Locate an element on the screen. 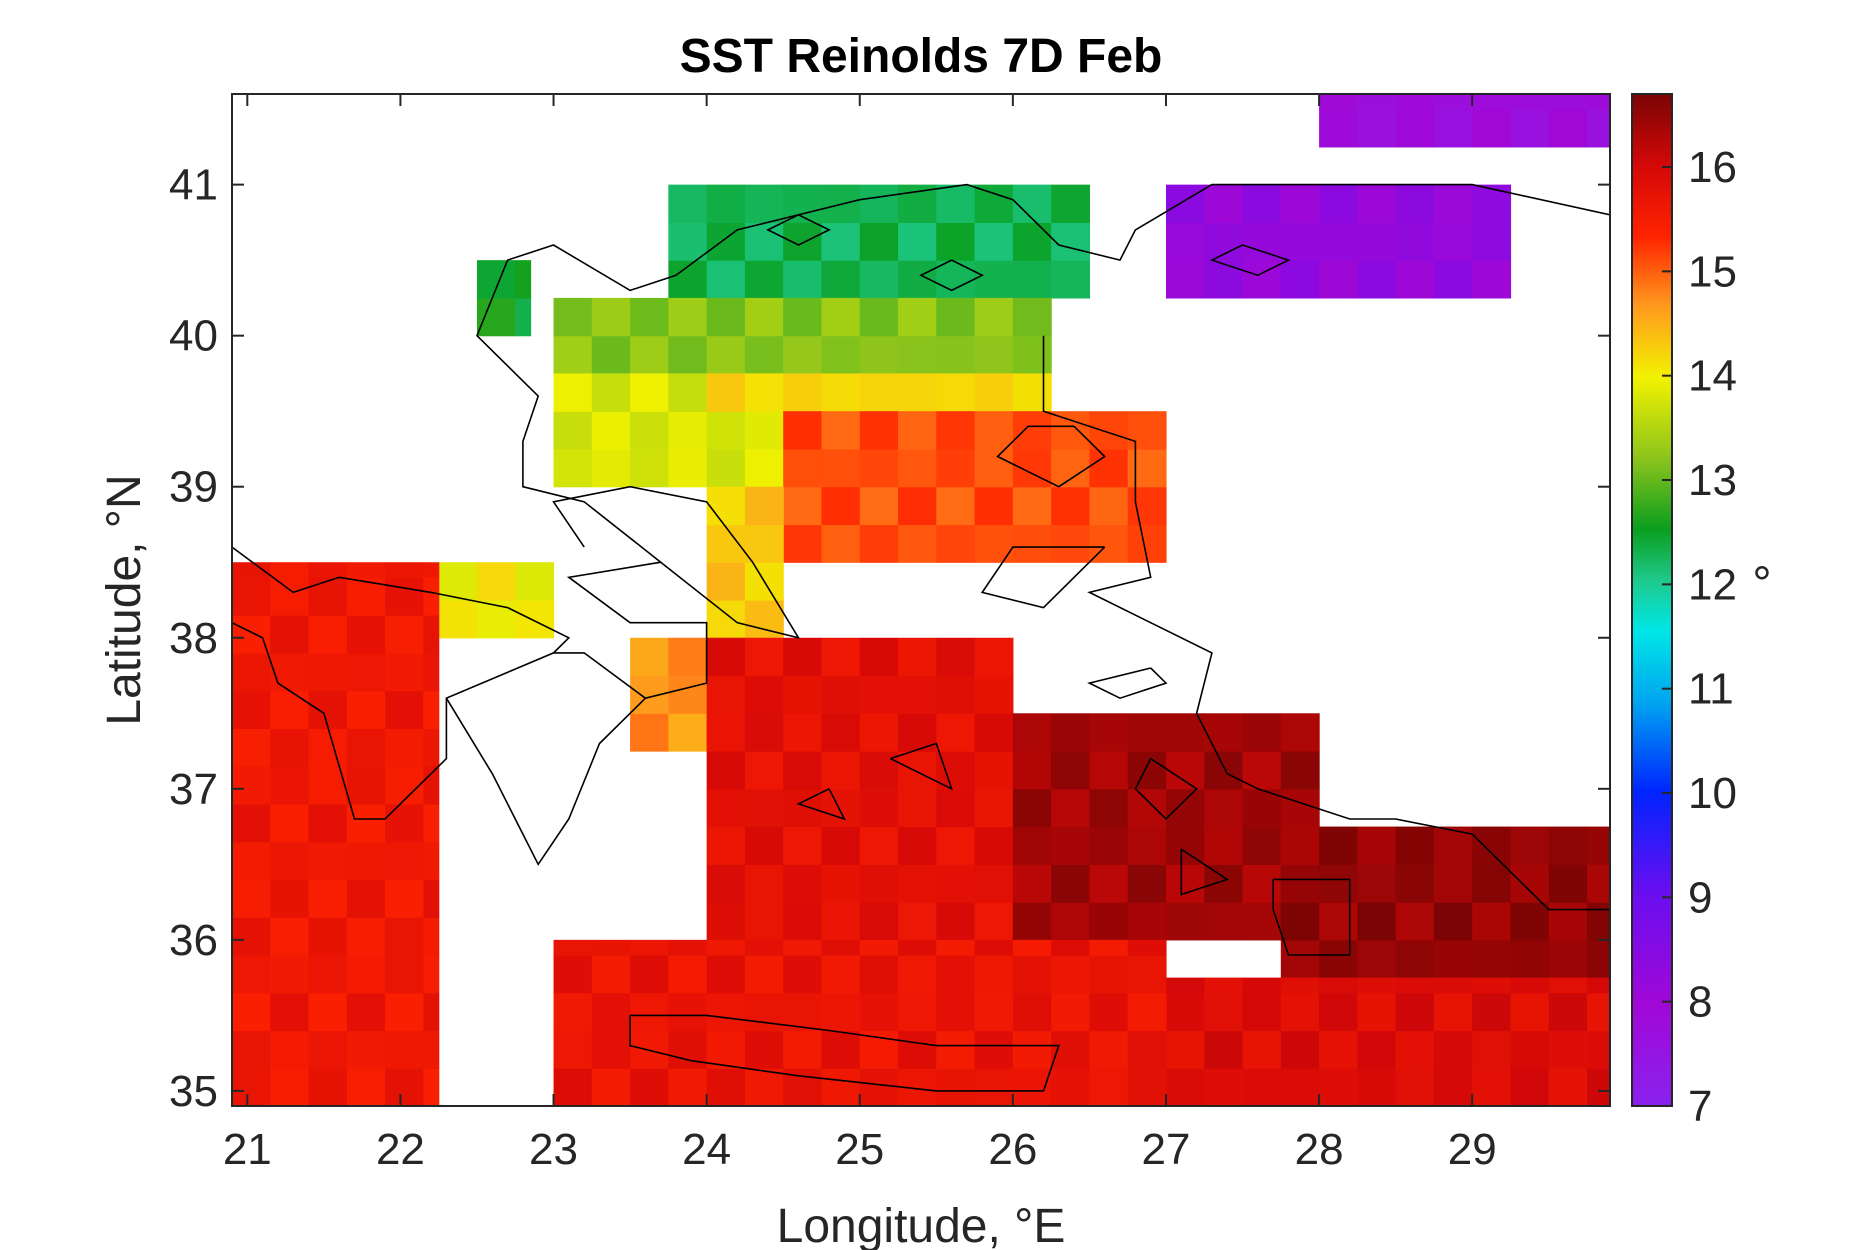 This screenshot has width=1875, height=1250. colorbar is located at coordinates (1652, 600).